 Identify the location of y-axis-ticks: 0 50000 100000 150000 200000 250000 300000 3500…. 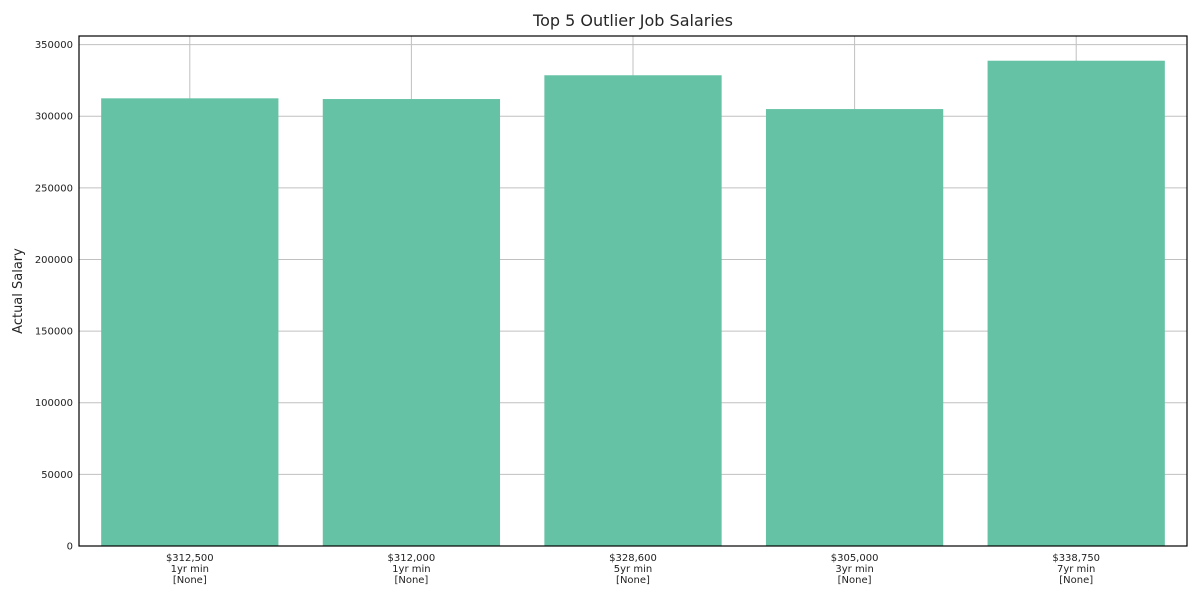
(54, 296).